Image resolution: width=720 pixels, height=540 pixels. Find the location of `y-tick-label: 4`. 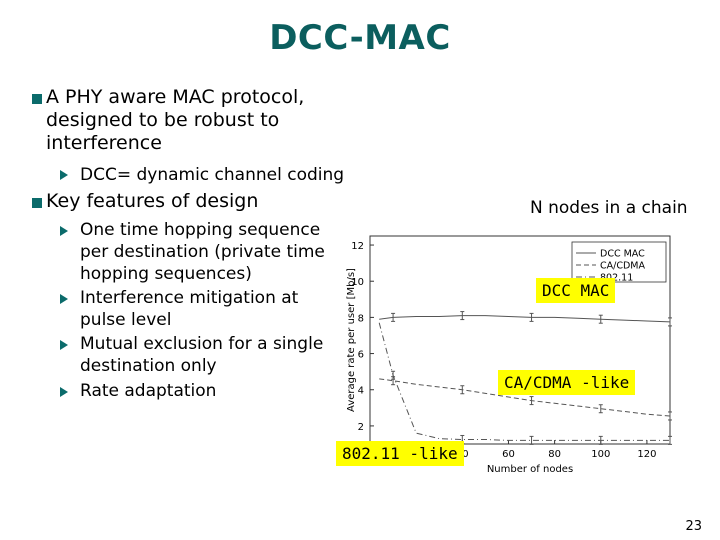

y-tick-label: 4 is located at coordinates (361, 391).